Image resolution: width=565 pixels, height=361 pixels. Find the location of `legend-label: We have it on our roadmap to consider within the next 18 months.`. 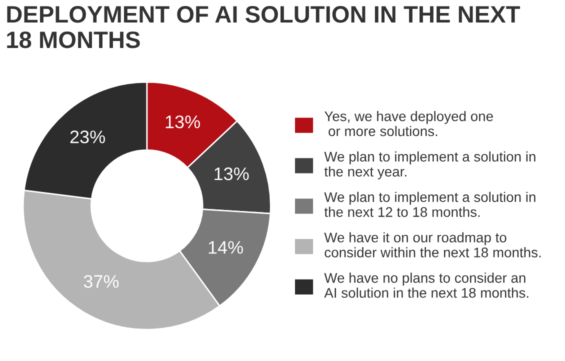

legend-label: We have it on our roadmap to consider within the next 18 months. is located at coordinates (432, 245).